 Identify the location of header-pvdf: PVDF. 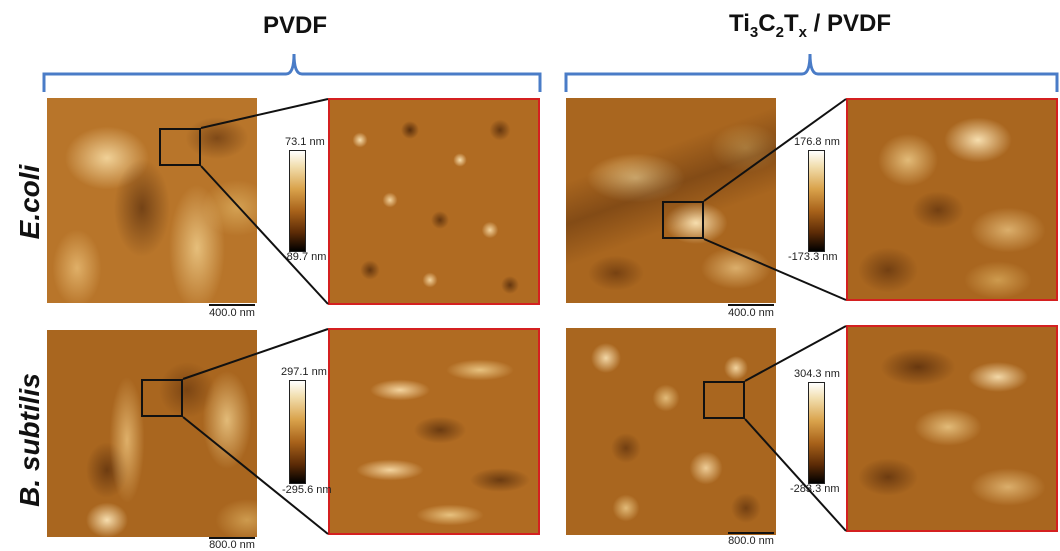
(294, 25).